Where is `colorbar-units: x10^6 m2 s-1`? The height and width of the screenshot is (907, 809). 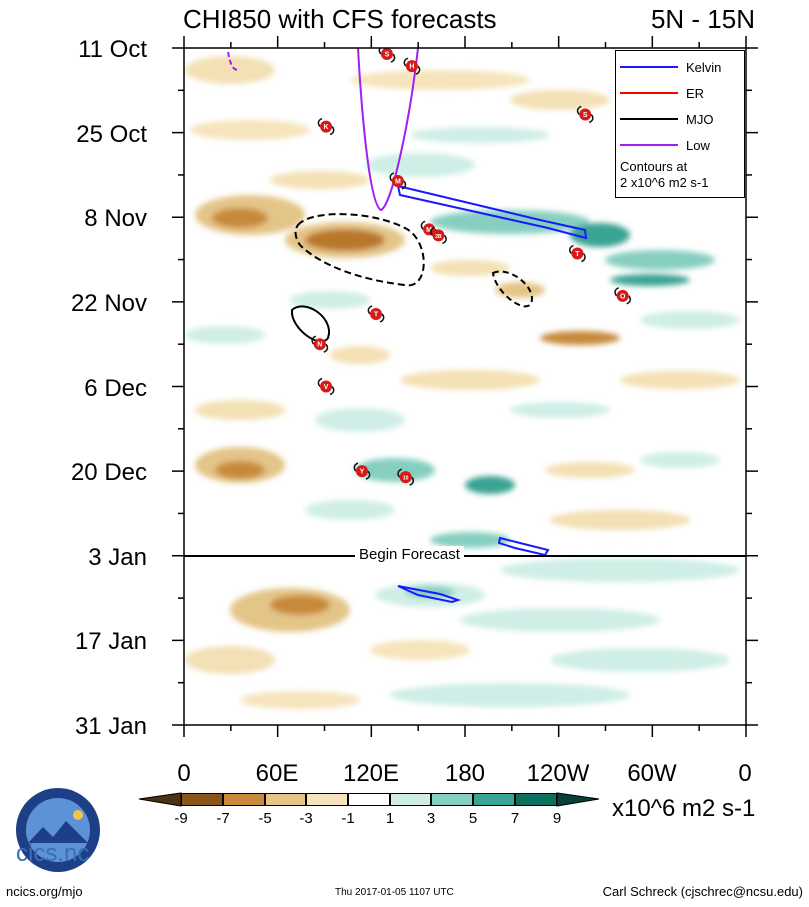
colorbar-units: x10^6 m2 s-1 is located at coordinates (684, 808).